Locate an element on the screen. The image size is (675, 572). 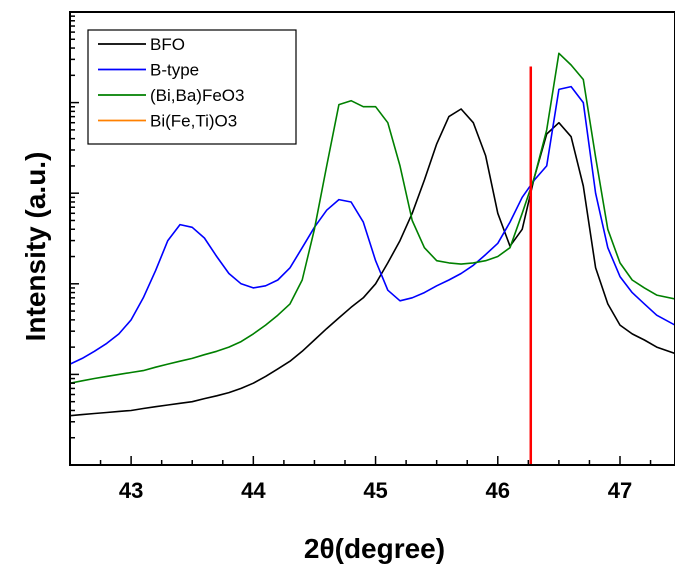
x-tick-label: 46 is located at coordinates (498, 490).